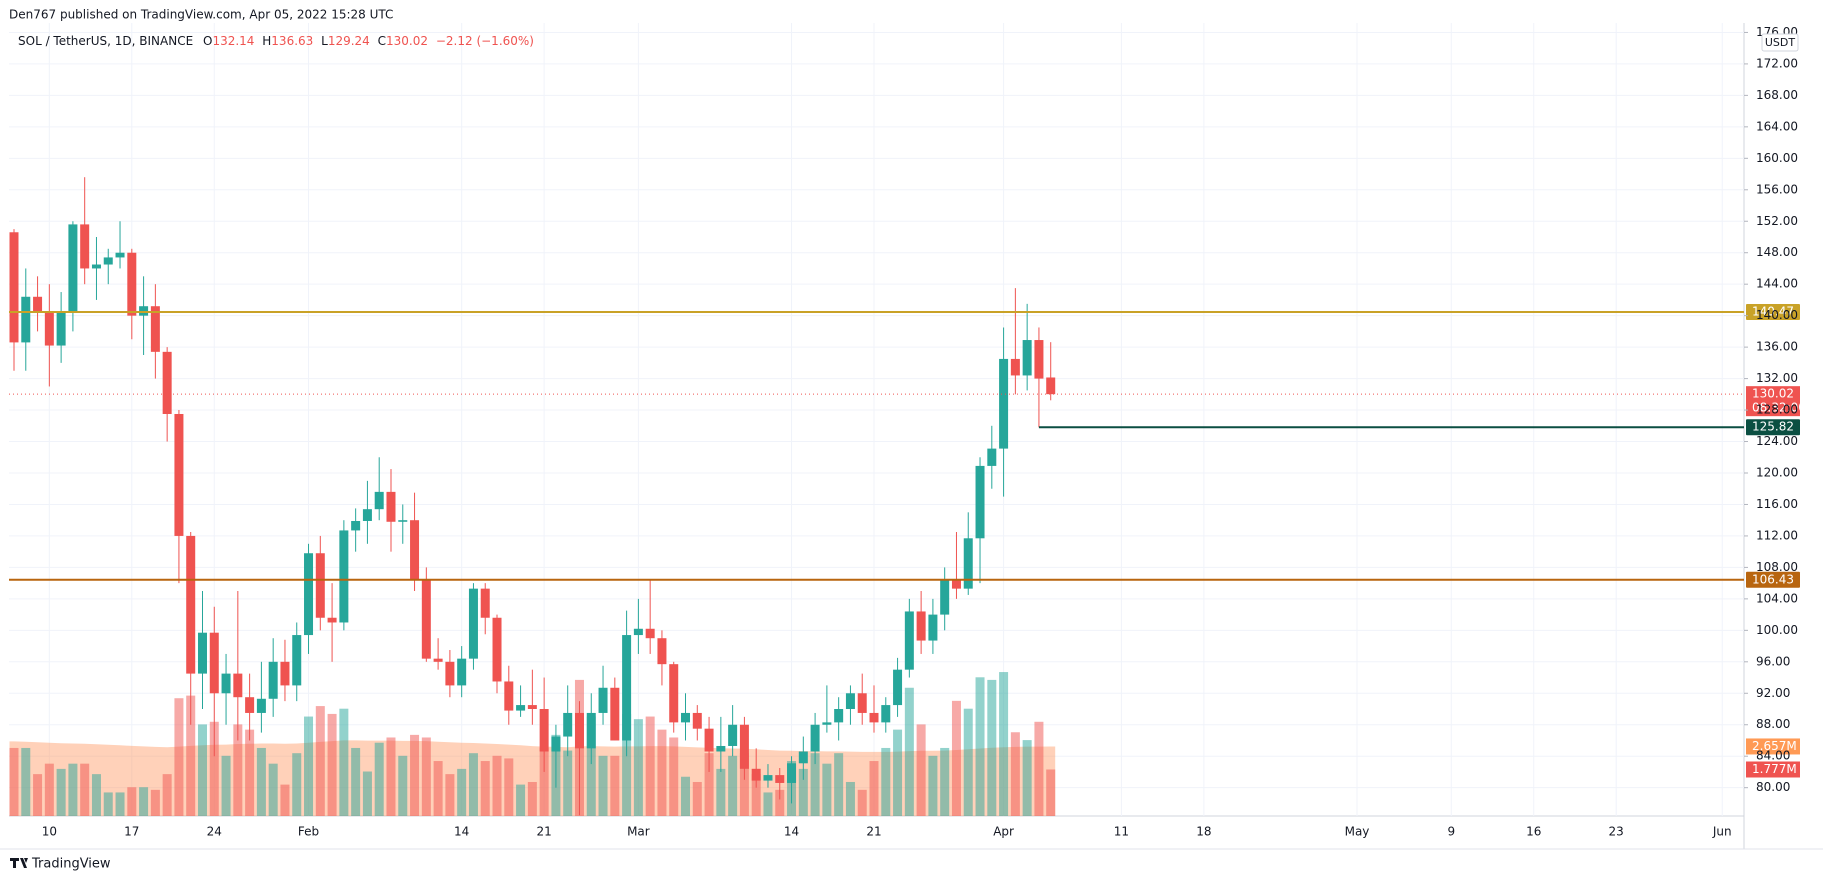 The image size is (1823, 883). What do you see at coordinates (207, 41) in the screenshot?
I see `legend-o: O` at bounding box center [207, 41].